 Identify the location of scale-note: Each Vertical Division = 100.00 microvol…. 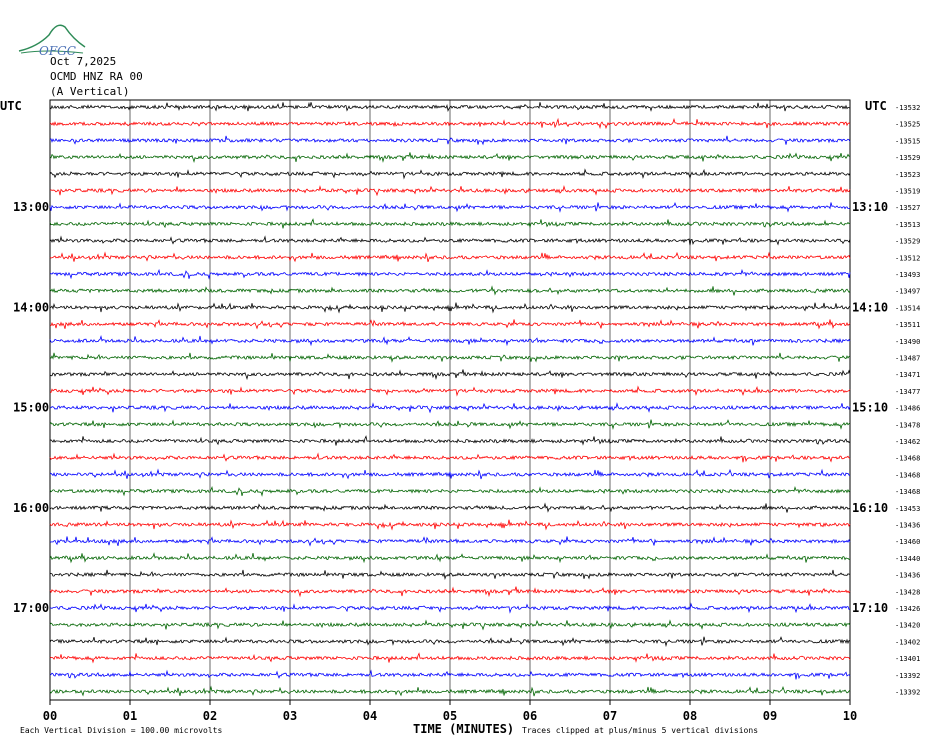
(121, 730).